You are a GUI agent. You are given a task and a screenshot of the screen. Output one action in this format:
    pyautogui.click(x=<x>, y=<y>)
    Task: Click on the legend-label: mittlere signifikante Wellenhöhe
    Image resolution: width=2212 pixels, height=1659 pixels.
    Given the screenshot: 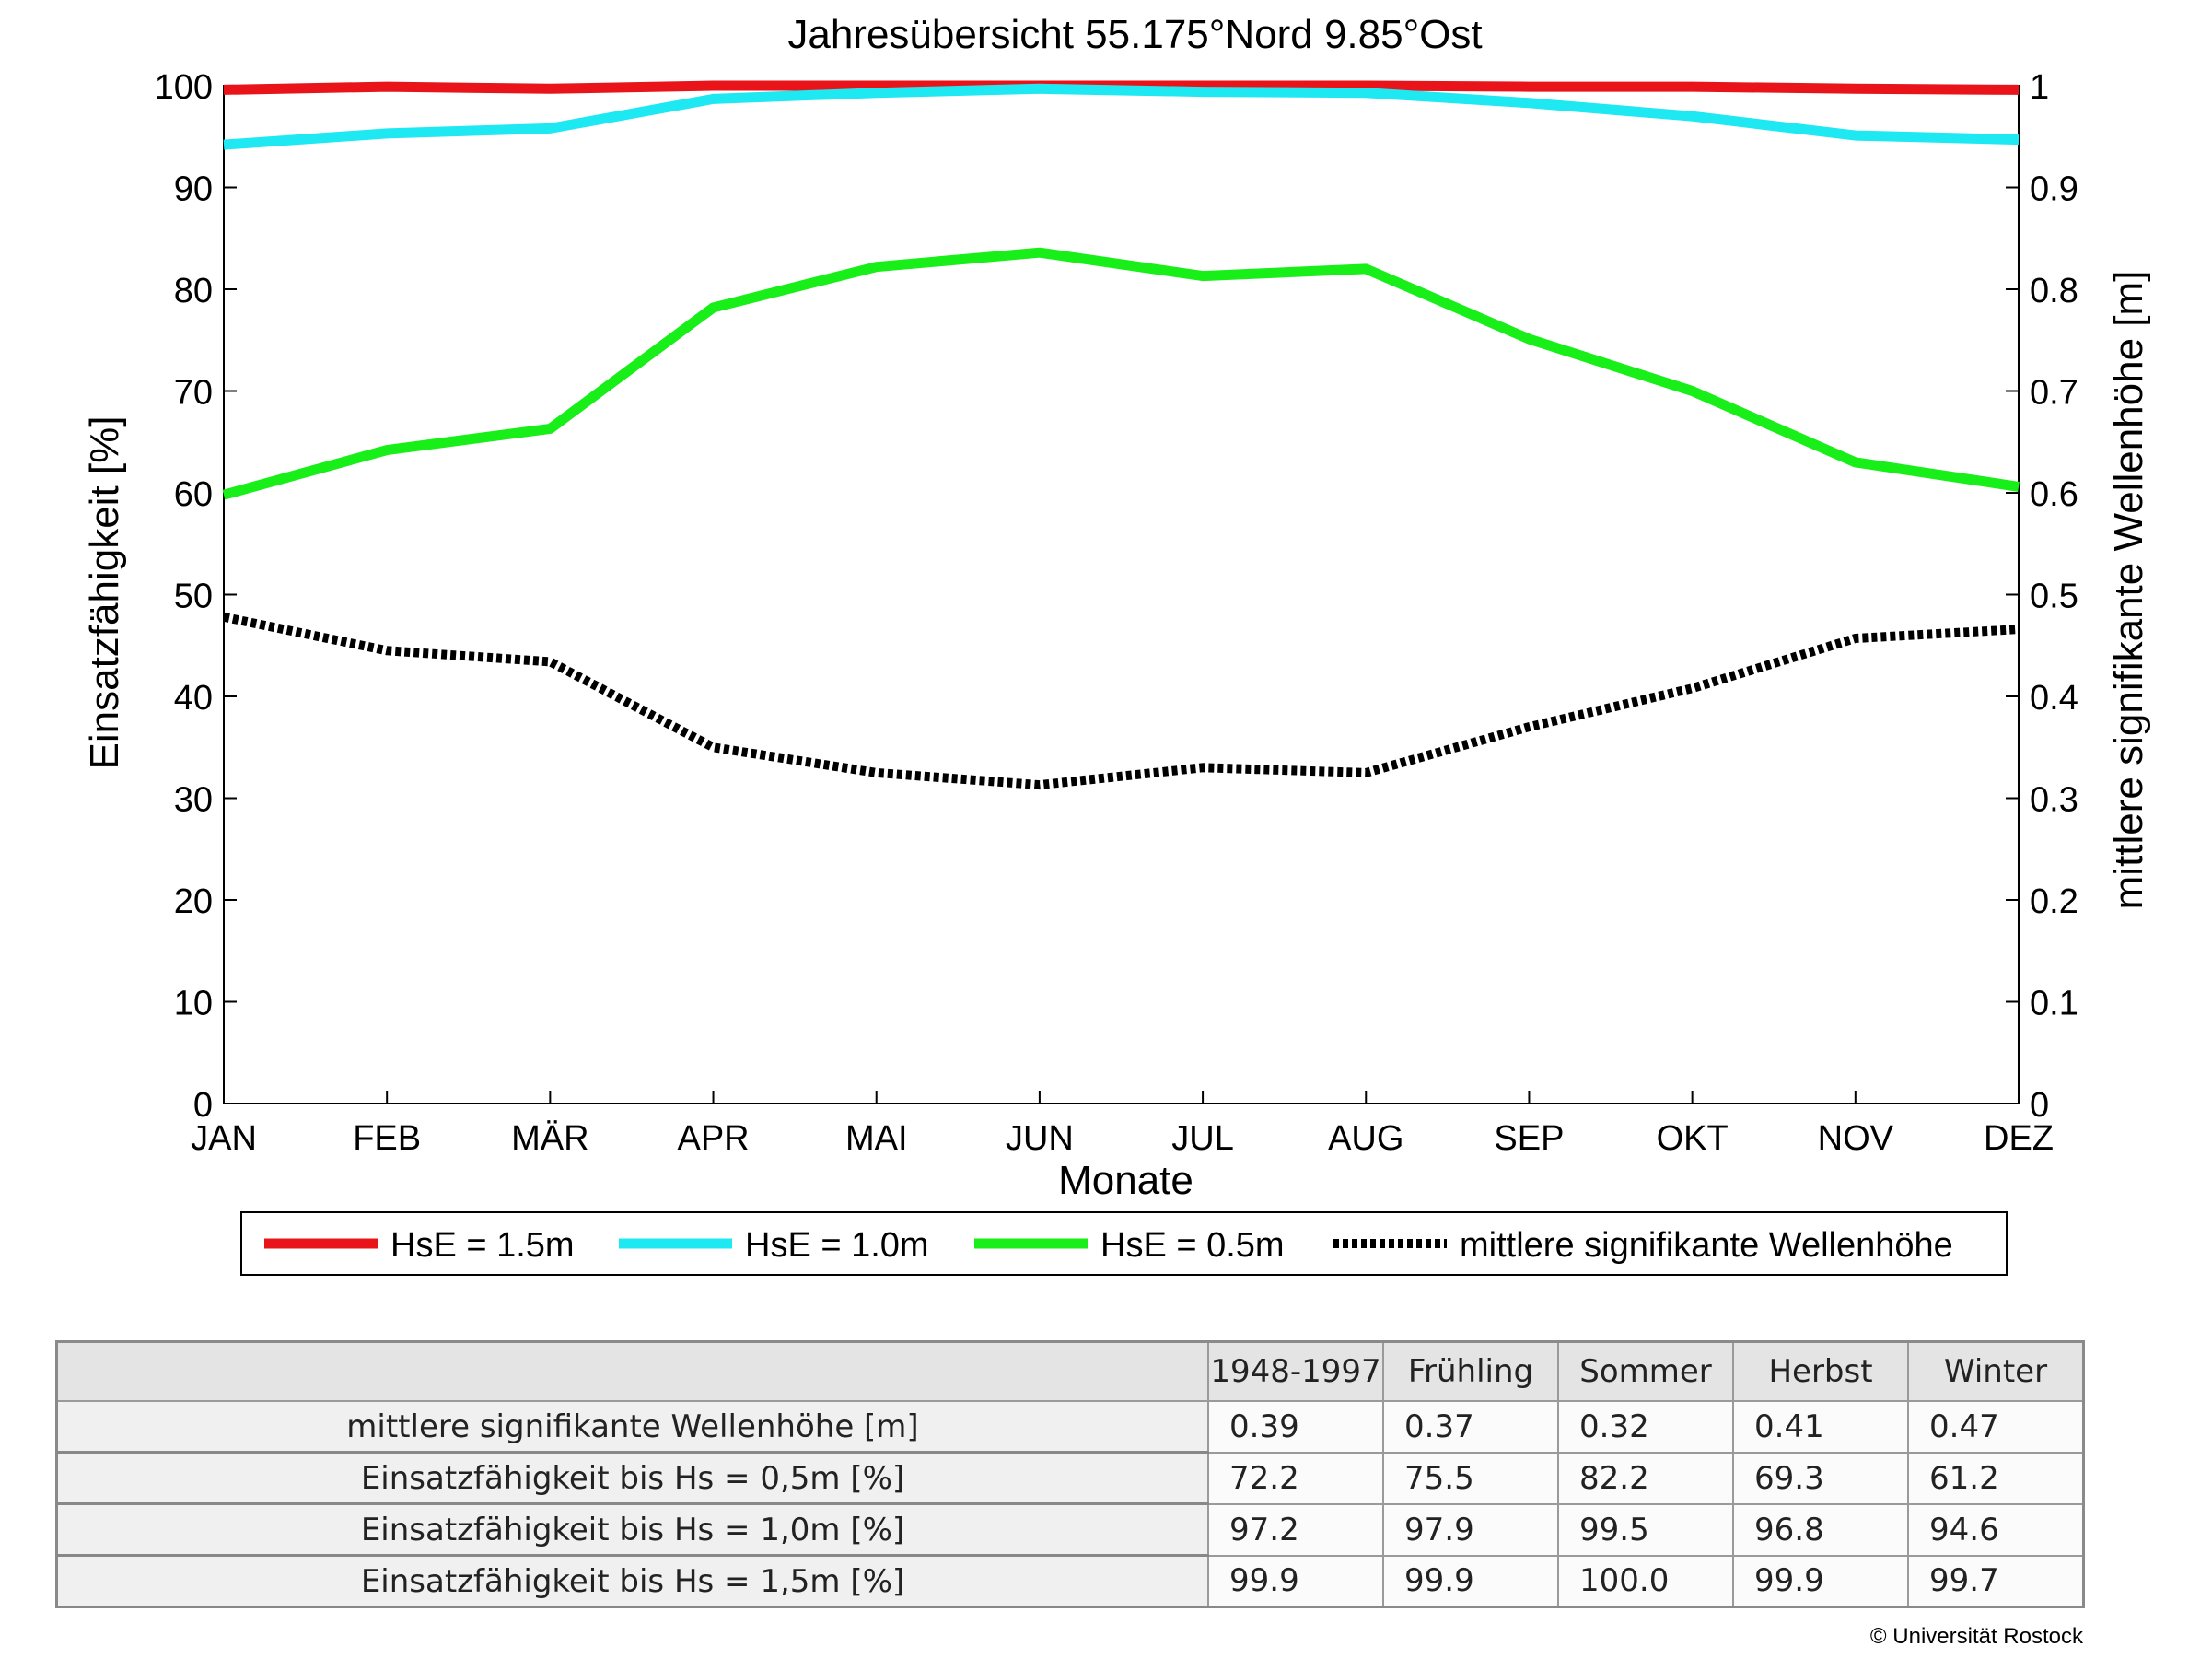 What is the action you would take?
    pyautogui.click(x=1707, y=1245)
    